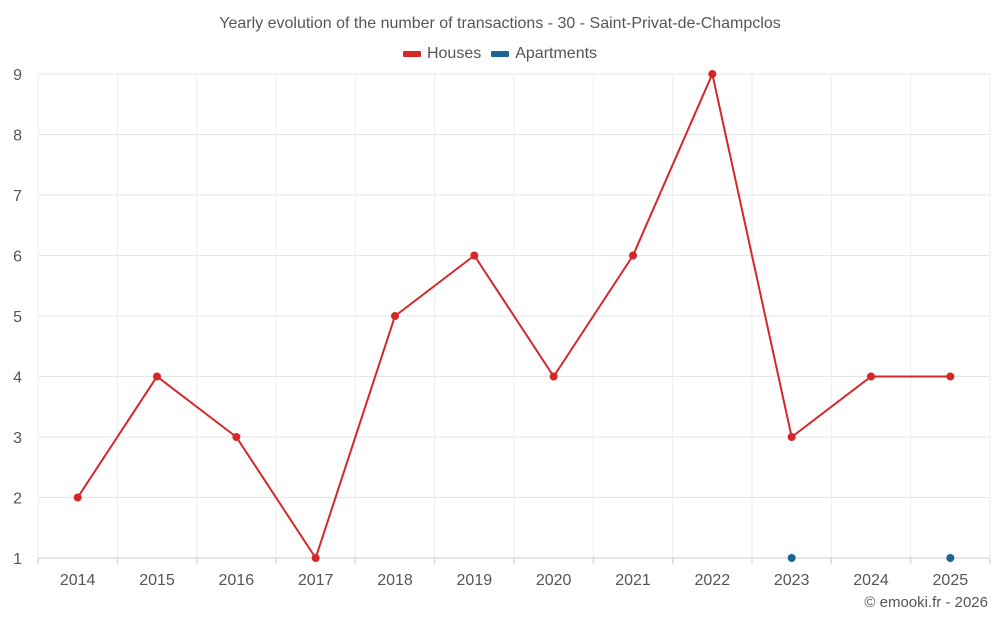  I want to click on x-tick-label-2022: 2022, so click(713, 580).